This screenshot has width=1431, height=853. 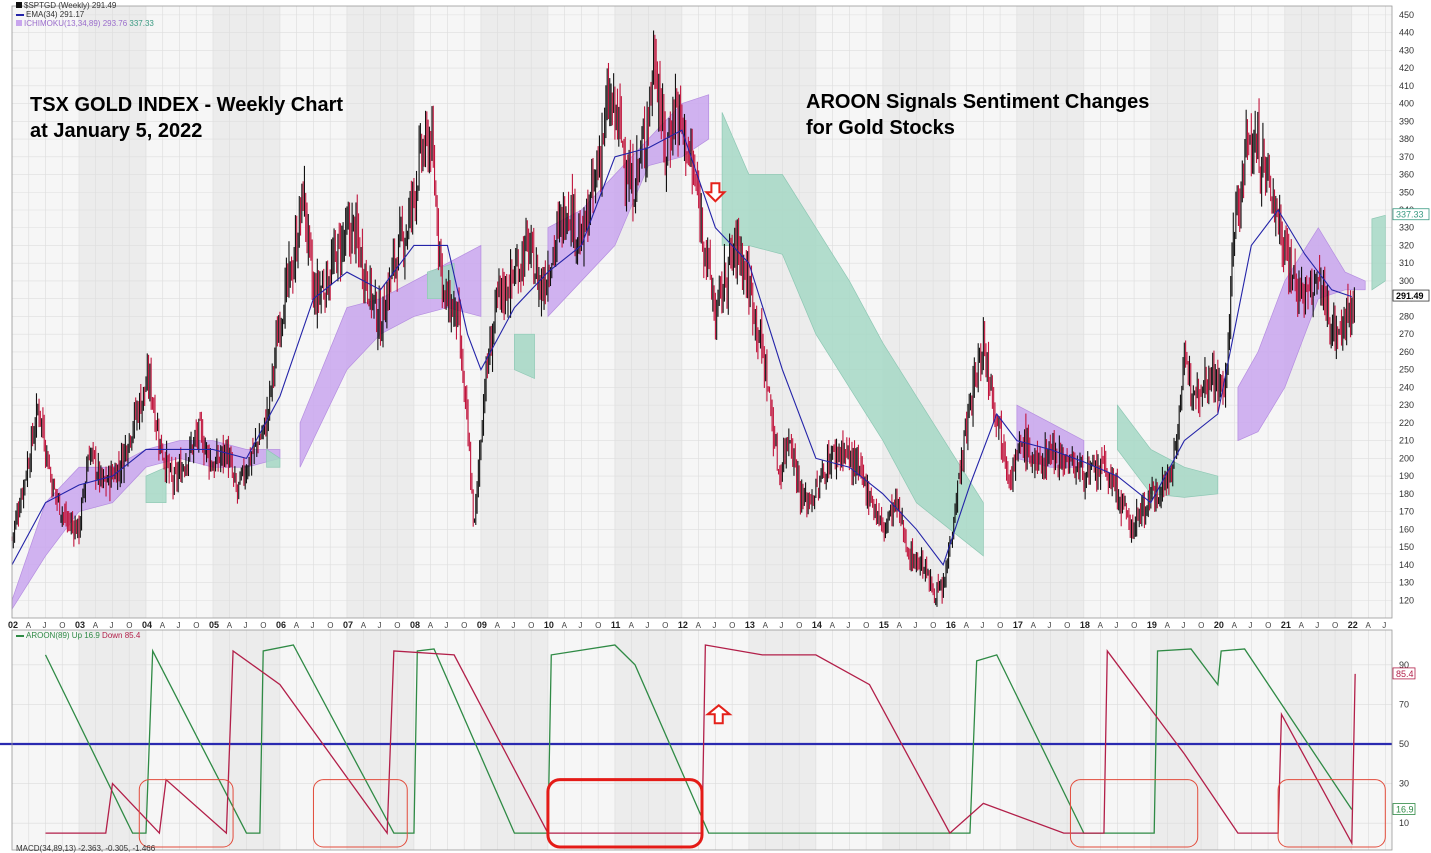 What do you see at coordinates (715, 192) in the screenshot?
I see `sell-signal-arrow` at bounding box center [715, 192].